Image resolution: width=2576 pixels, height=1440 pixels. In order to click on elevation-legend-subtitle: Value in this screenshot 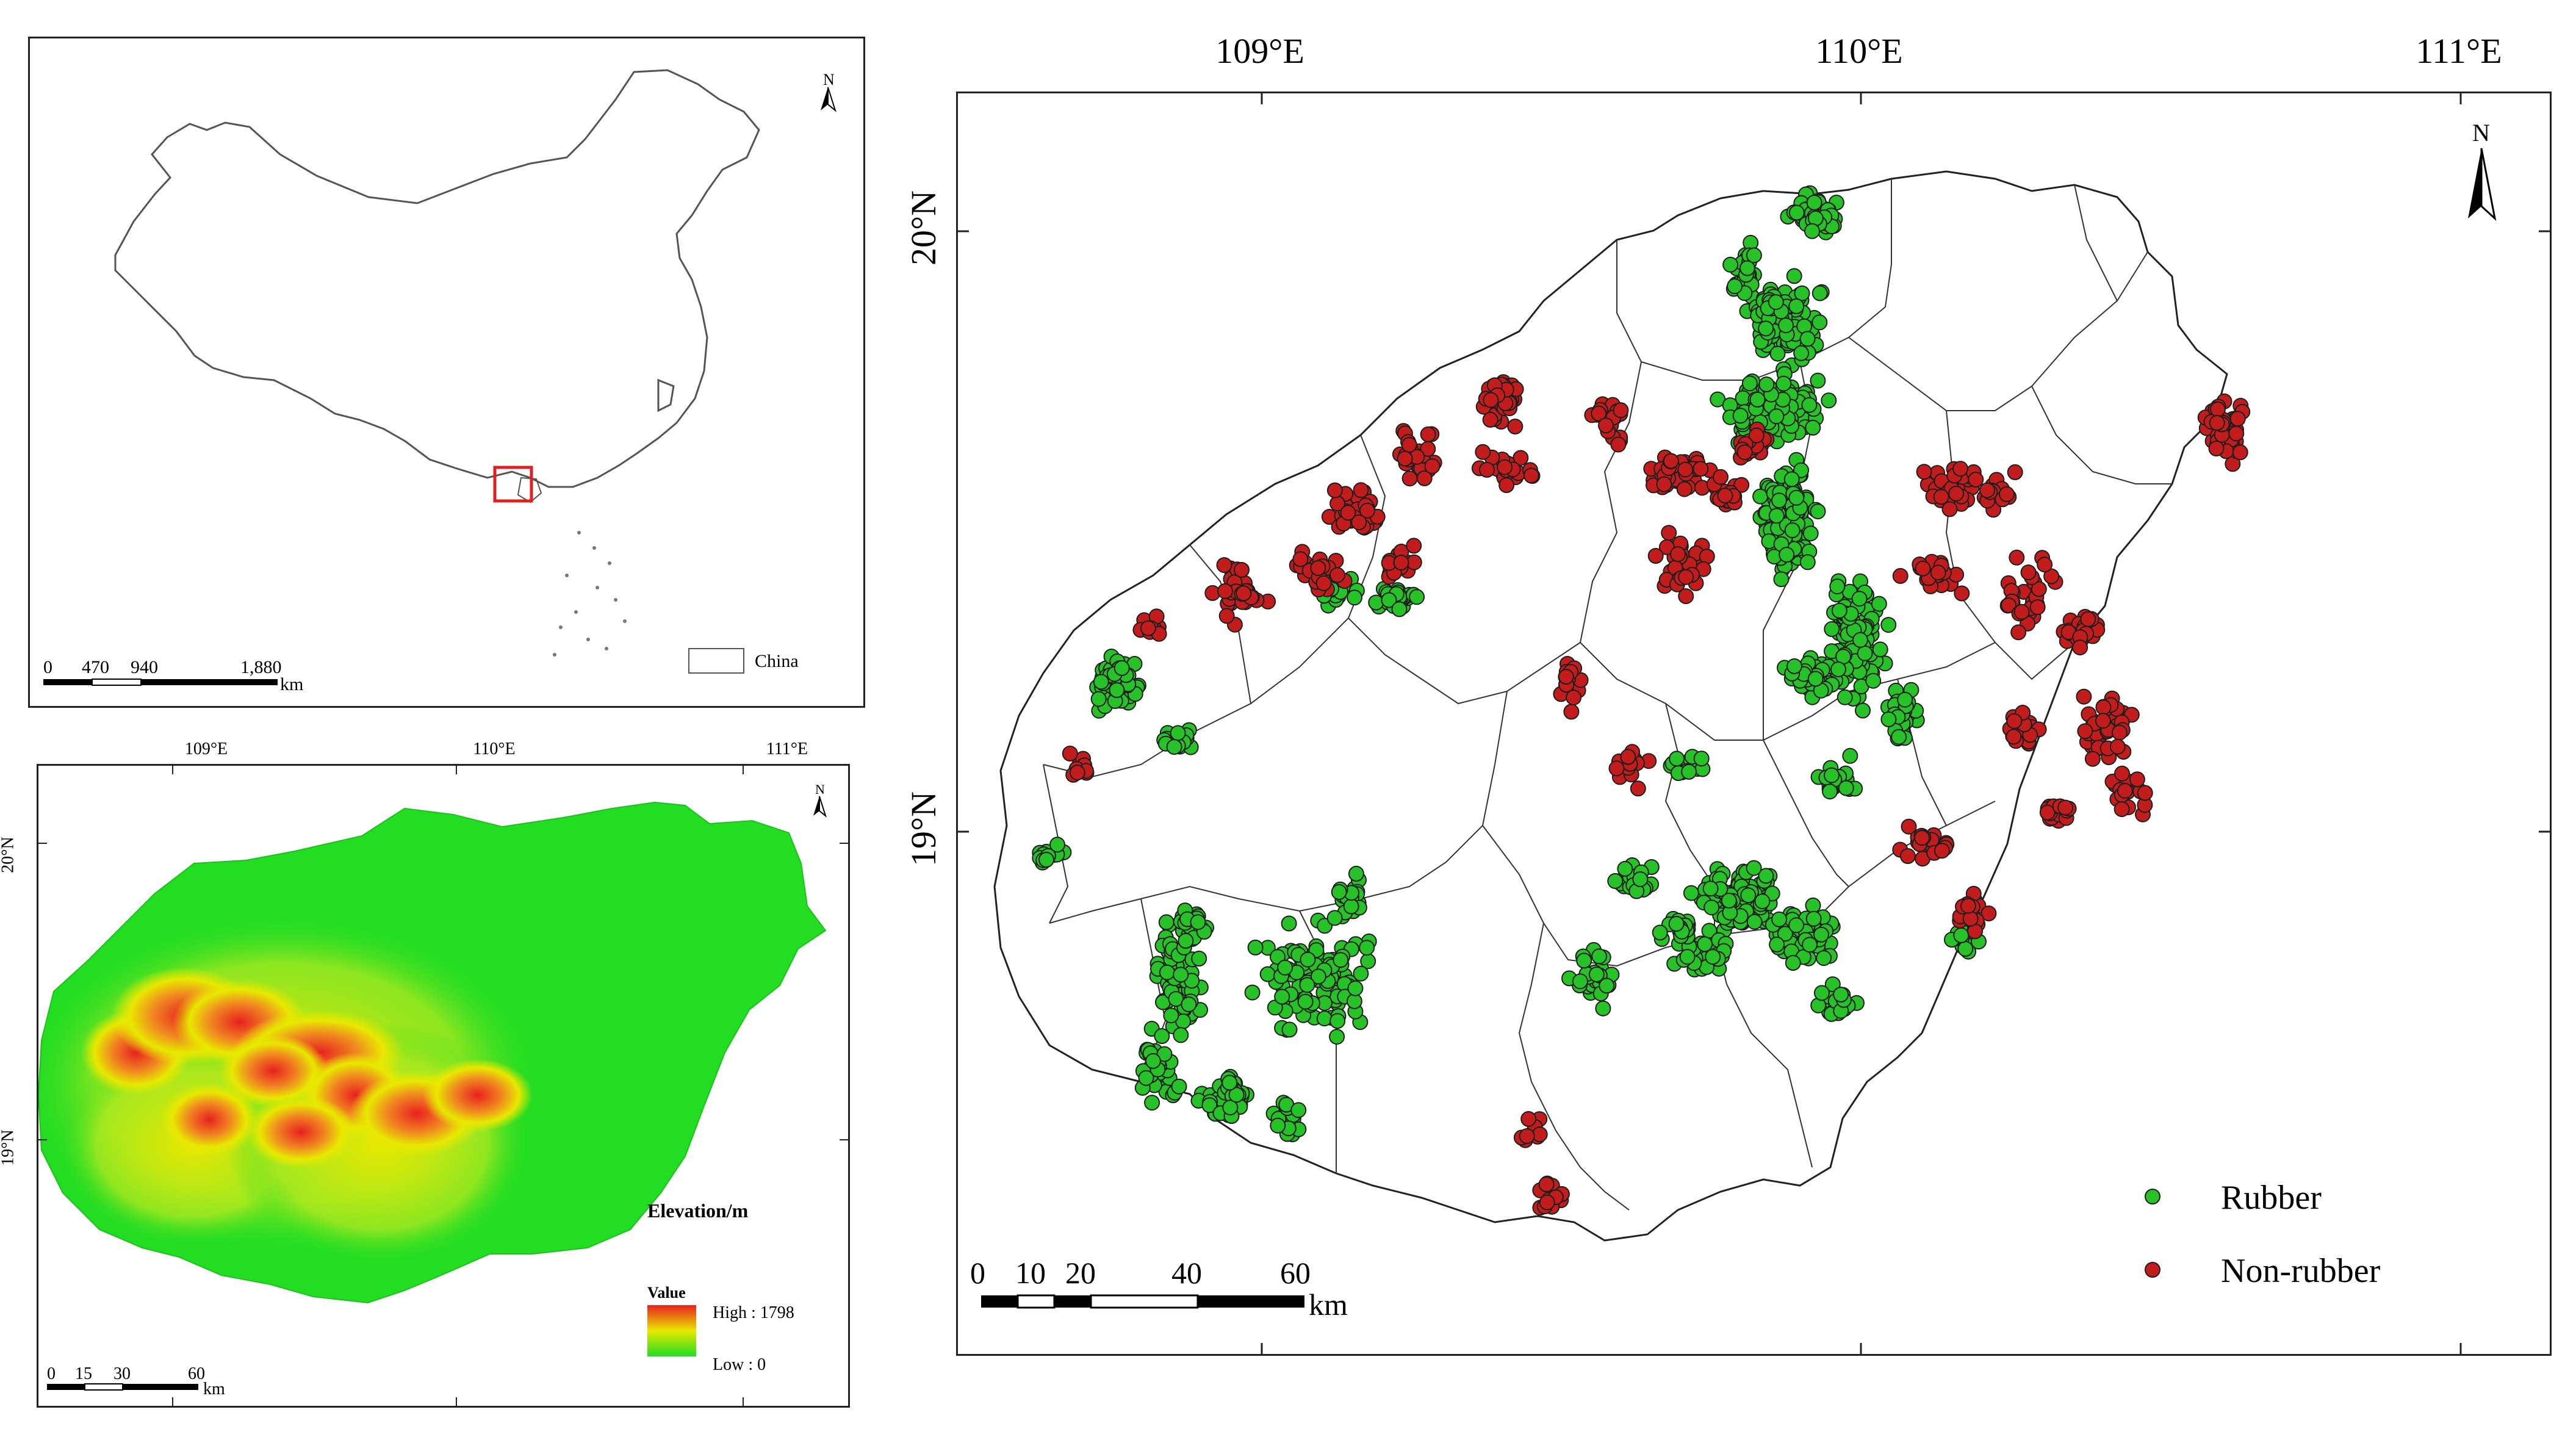, I will do `click(666, 1292)`.